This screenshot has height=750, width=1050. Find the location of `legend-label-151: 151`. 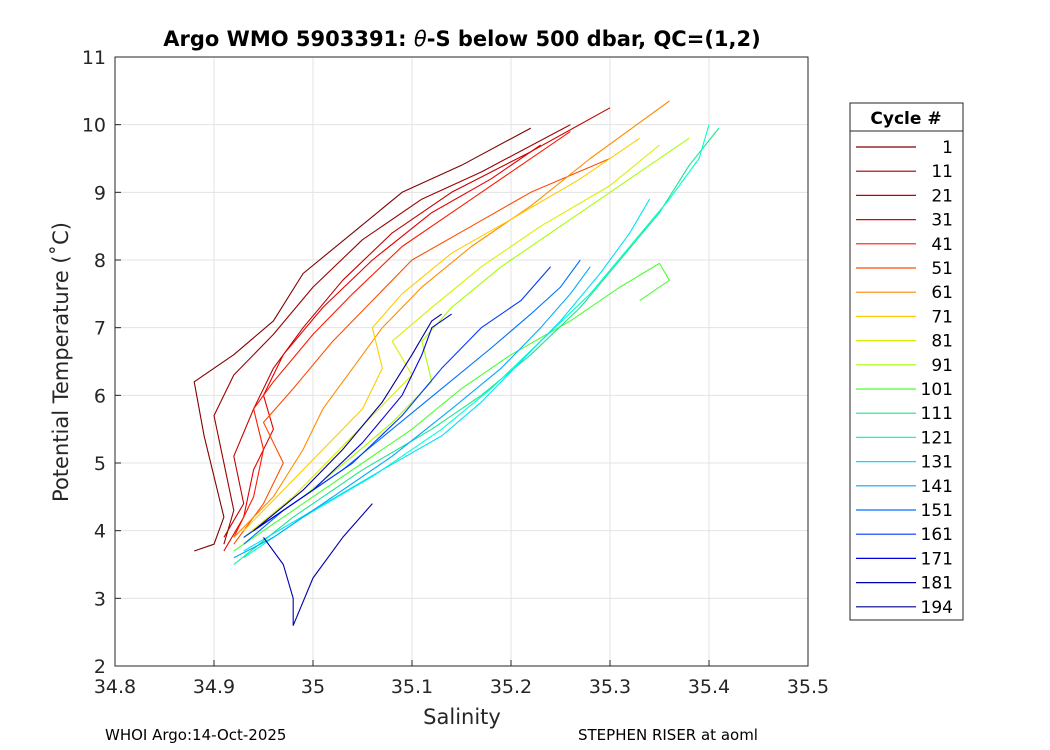

legend-label-151: 151 is located at coordinates (937, 511).